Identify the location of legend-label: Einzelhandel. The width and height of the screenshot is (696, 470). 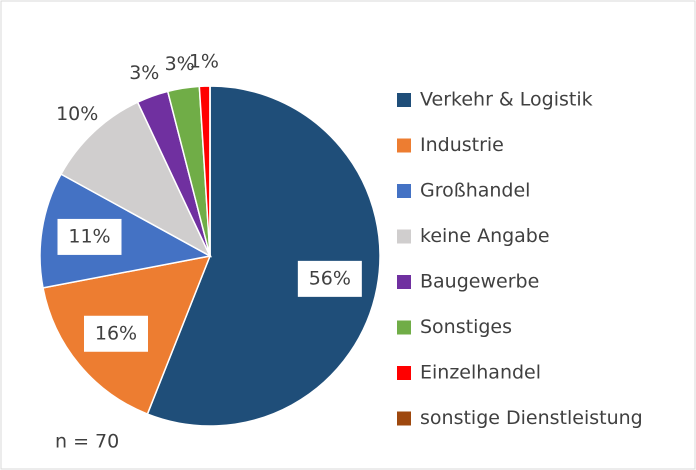
(480, 373).